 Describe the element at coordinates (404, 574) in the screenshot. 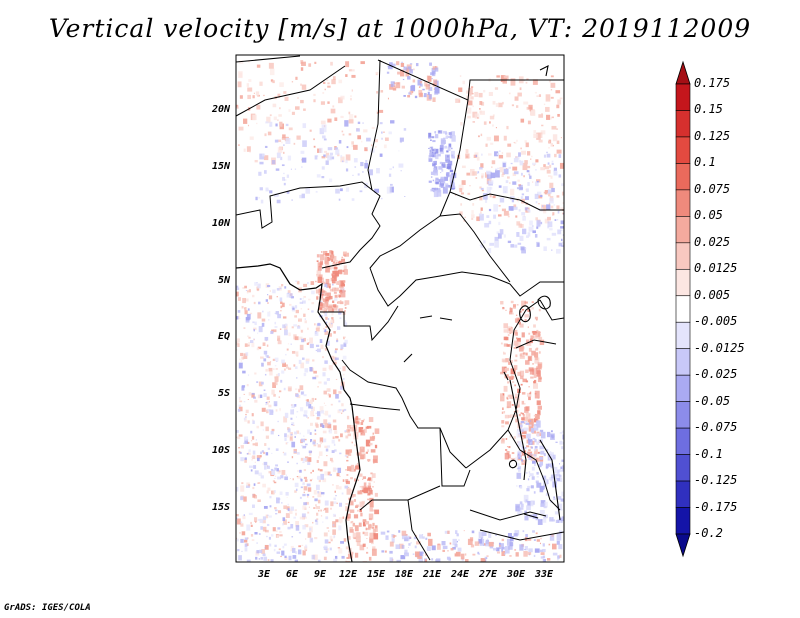

I see `lon-label: 18E` at that location.